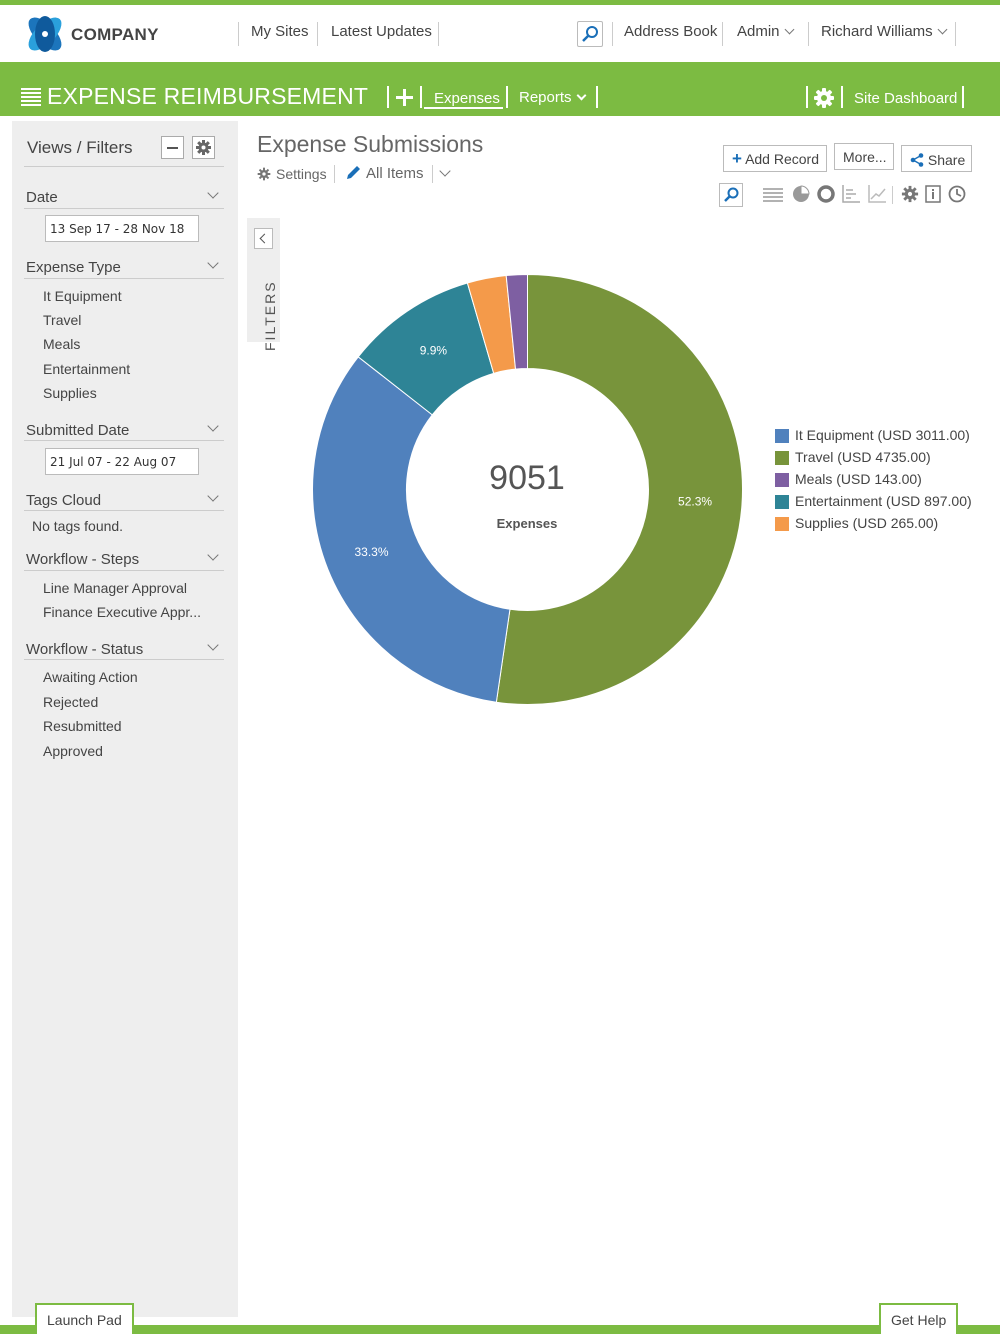 The image size is (1000, 1334). Describe the element at coordinates (71, 702) in the screenshot. I see `filter-option-rejected: Rejected` at that location.